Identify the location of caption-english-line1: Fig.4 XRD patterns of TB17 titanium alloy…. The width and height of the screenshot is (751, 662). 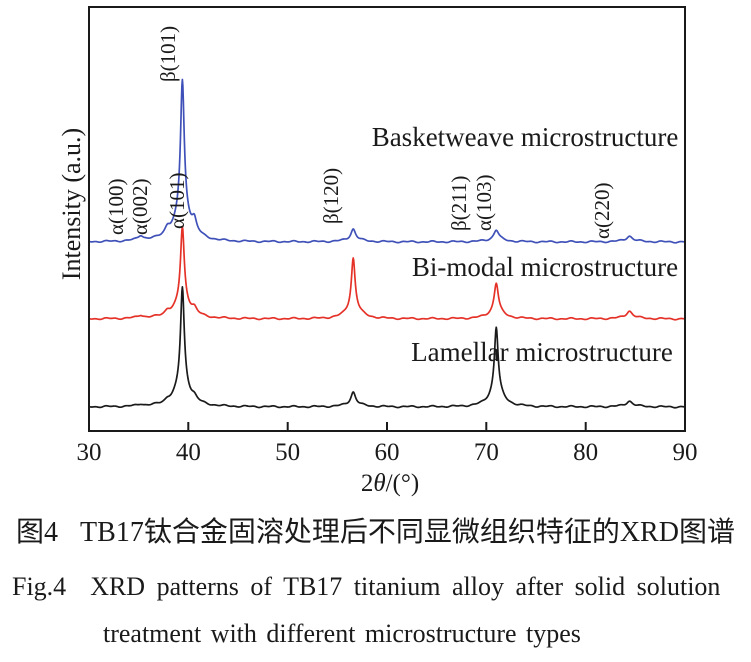
(366, 587).